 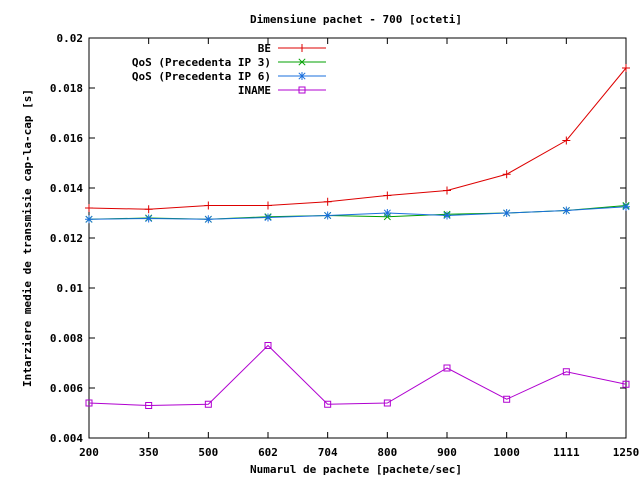 I want to click on x-tick-label: 704, so click(x=328, y=452).